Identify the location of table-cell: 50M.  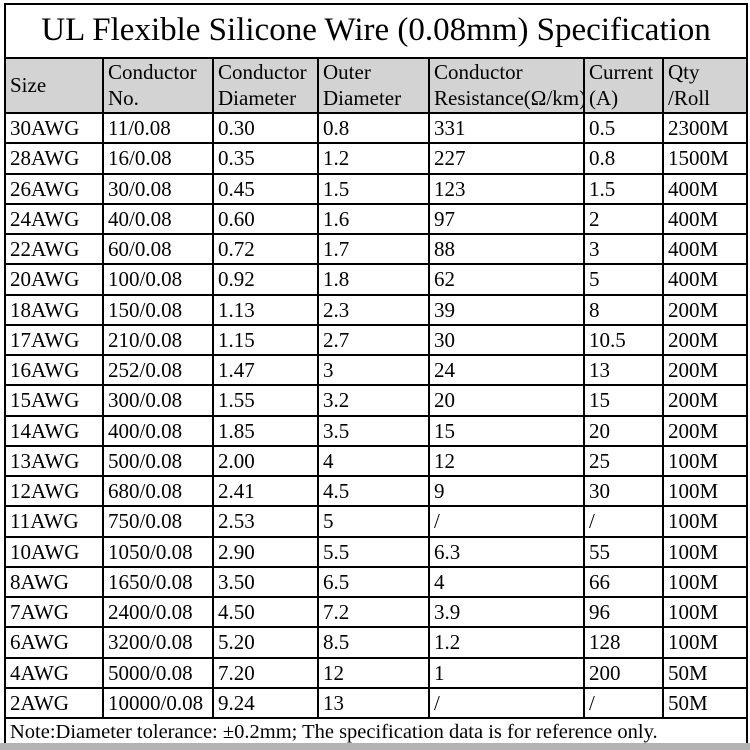
(705, 703).